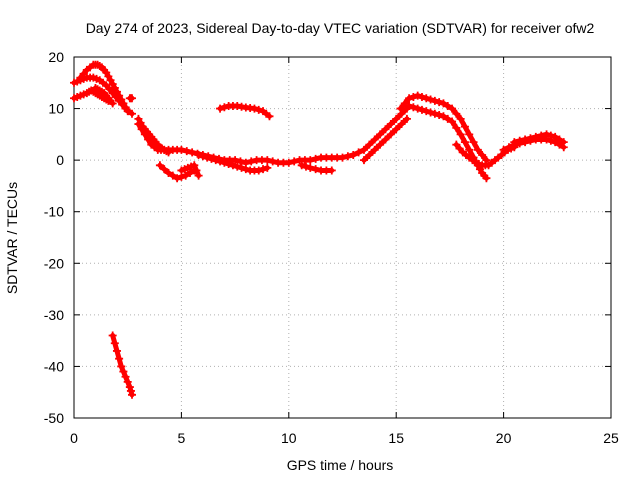  Describe the element at coordinates (60, 160) in the screenshot. I see `y-tick-label: 0` at that location.